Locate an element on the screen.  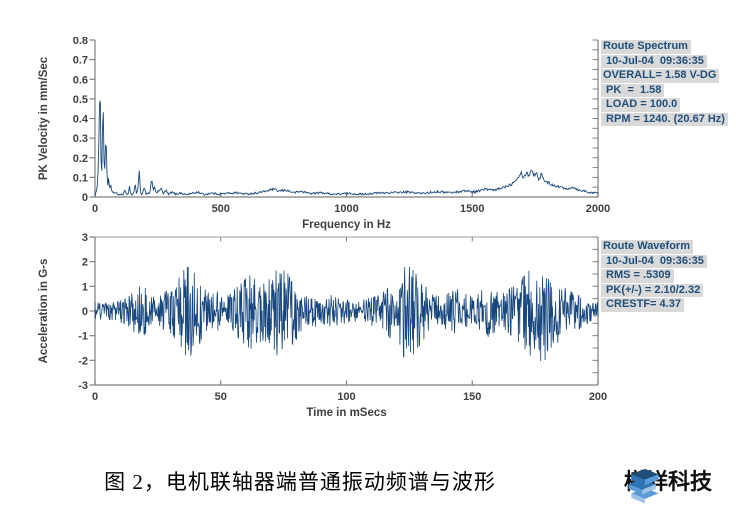
legend-line: RPM = 1240. (20.67 Hz) is located at coordinates (664, 119).